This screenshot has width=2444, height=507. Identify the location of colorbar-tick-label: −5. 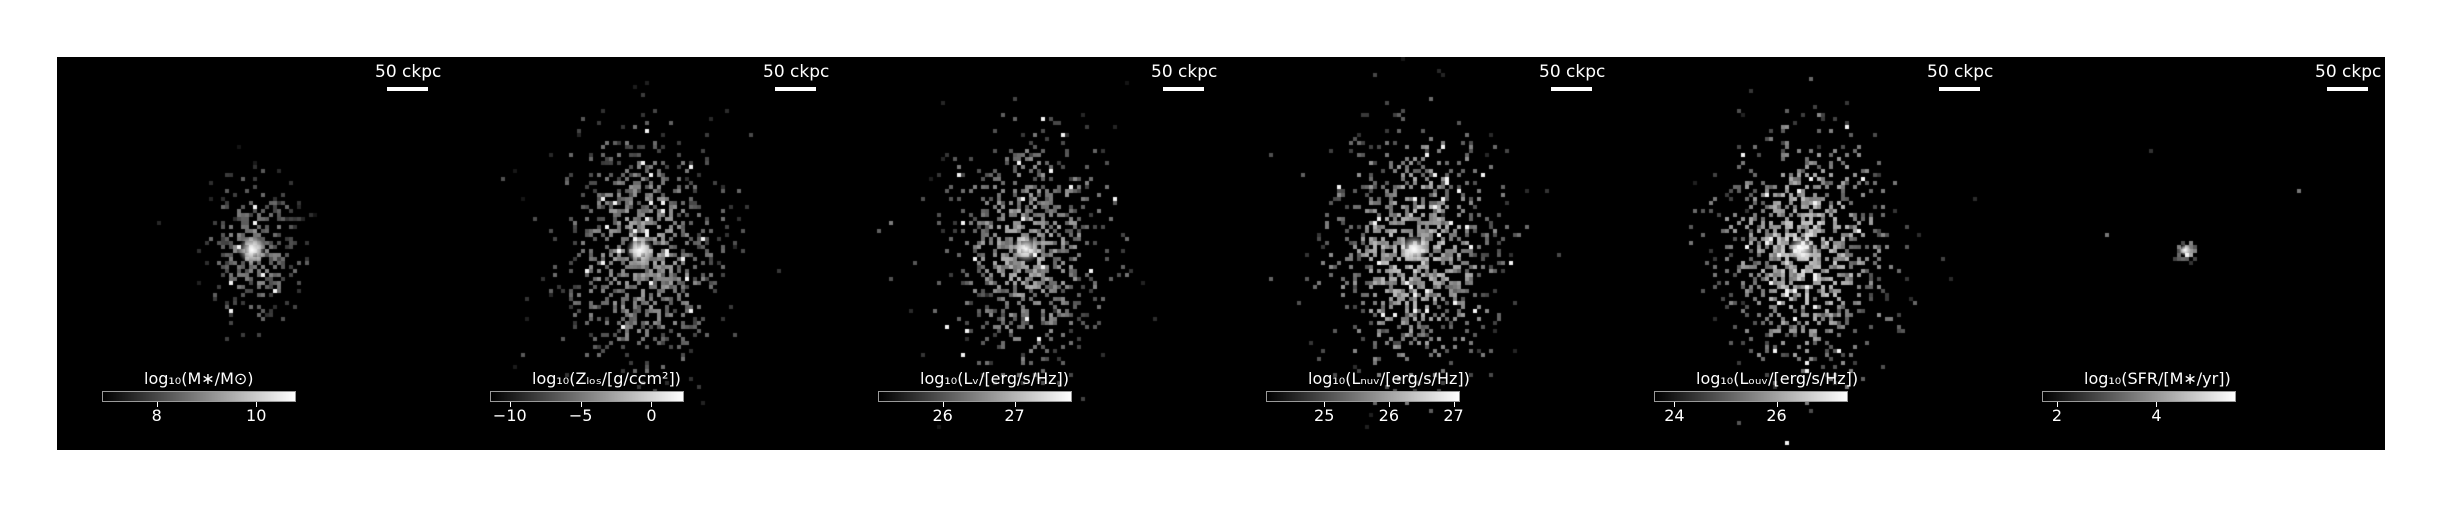
(580, 415).